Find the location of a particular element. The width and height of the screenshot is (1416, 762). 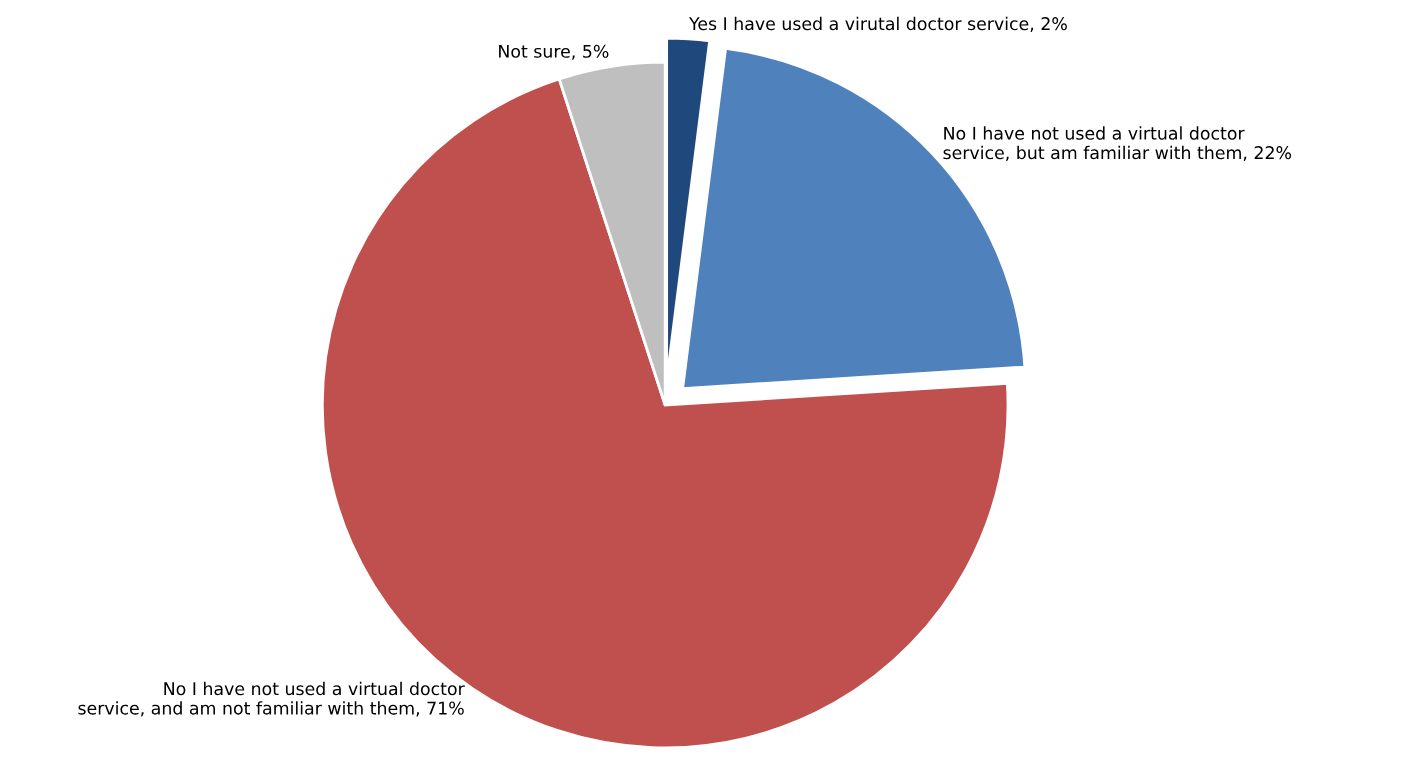

slice-label: Yes I have used a virutal doctor service, 2% is located at coordinates (878, 24).